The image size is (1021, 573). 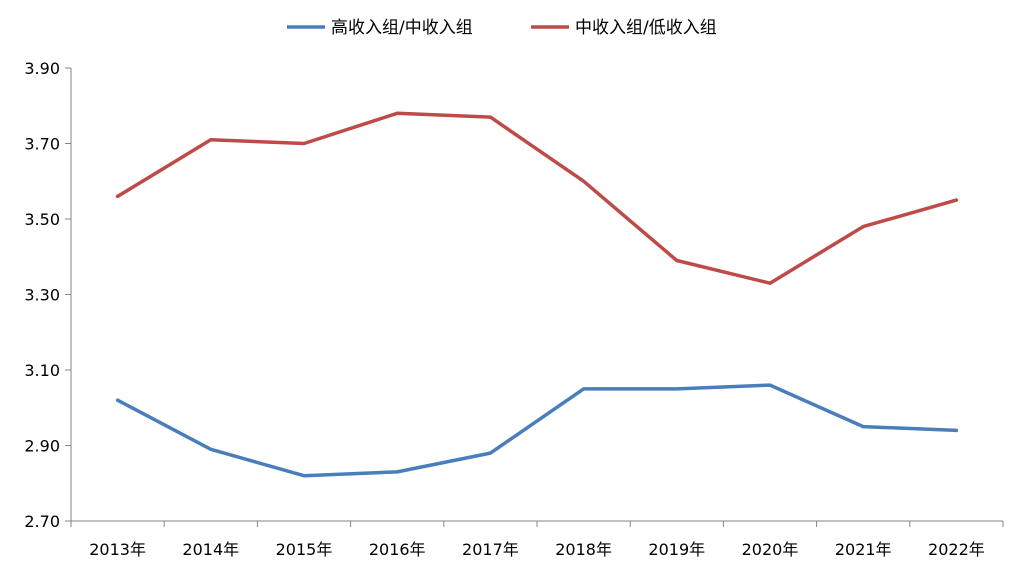 What do you see at coordinates (117, 549) in the screenshot?
I see `x-tick-label: 2013年` at bounding box center [117, 549].